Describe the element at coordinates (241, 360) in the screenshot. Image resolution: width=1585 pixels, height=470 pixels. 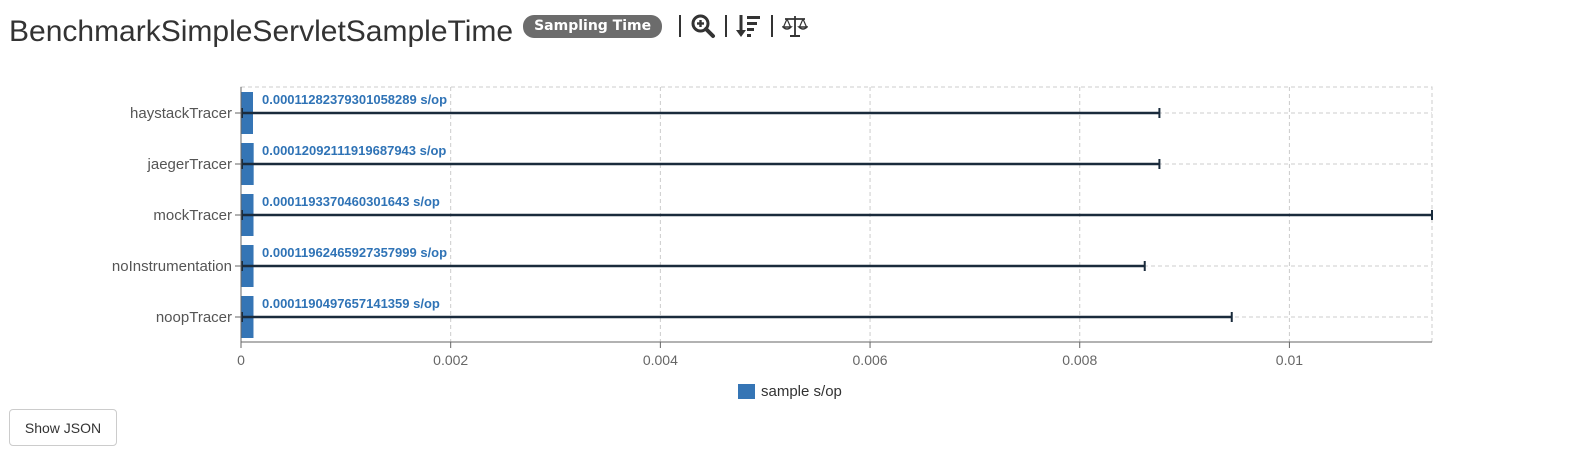
I see `x-tick-label: 0` at that location.